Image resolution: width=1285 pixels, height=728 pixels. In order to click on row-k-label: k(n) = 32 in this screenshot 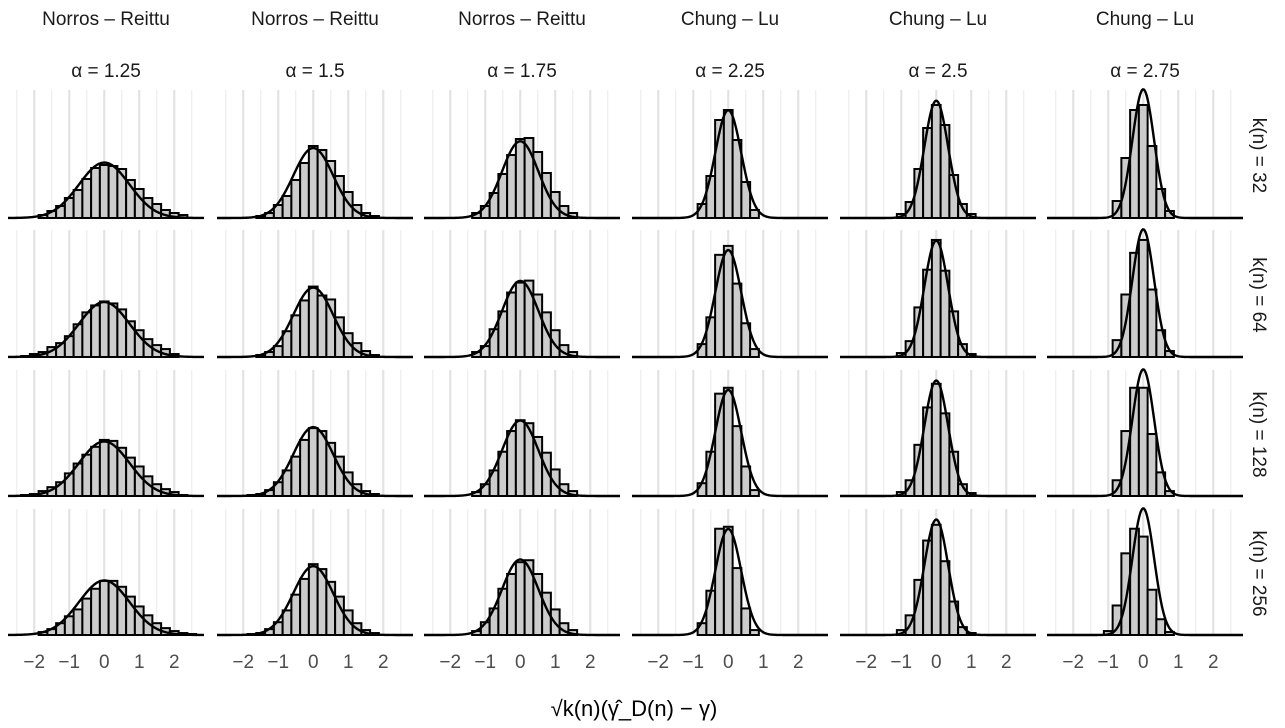, I will do `click(1258, 156)`.